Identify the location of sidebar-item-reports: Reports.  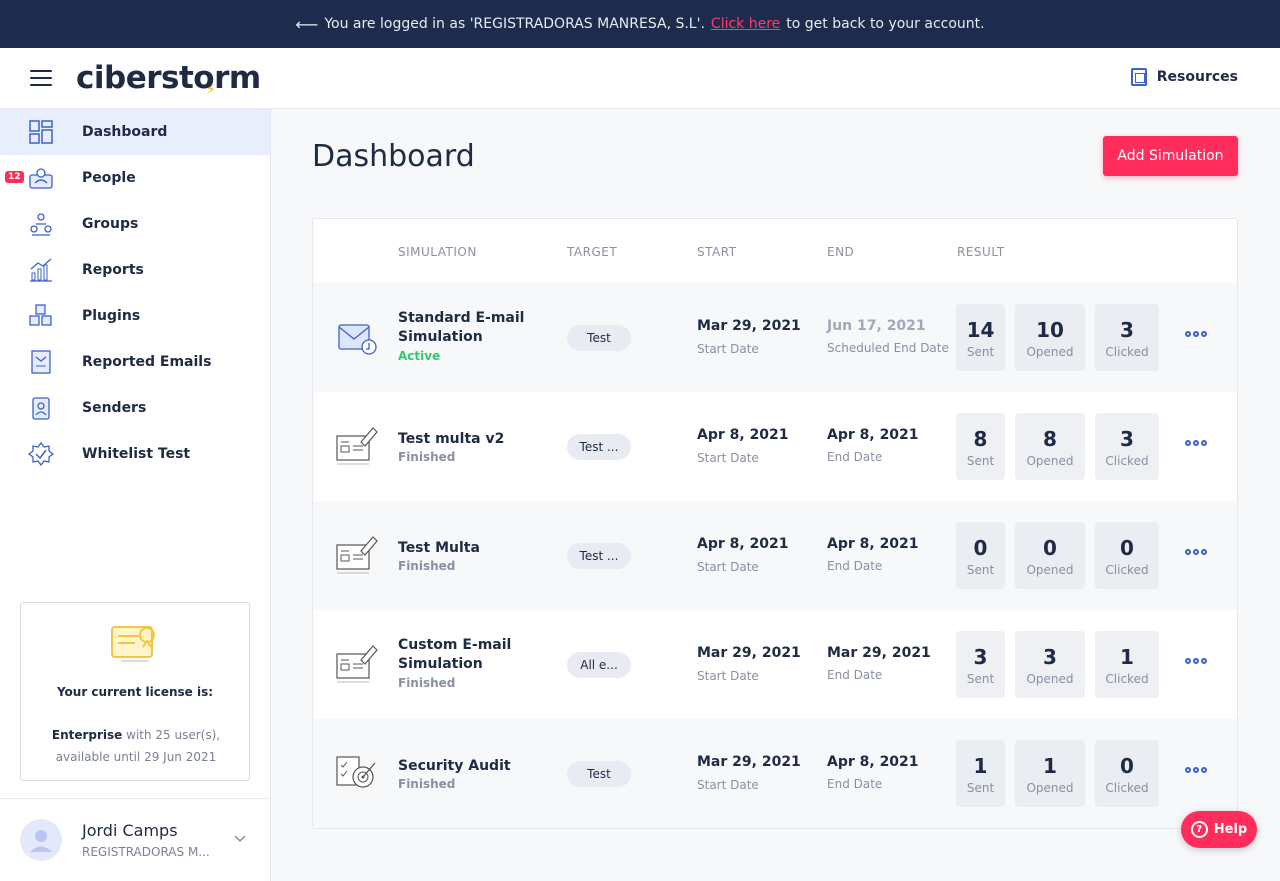
(135, 270).